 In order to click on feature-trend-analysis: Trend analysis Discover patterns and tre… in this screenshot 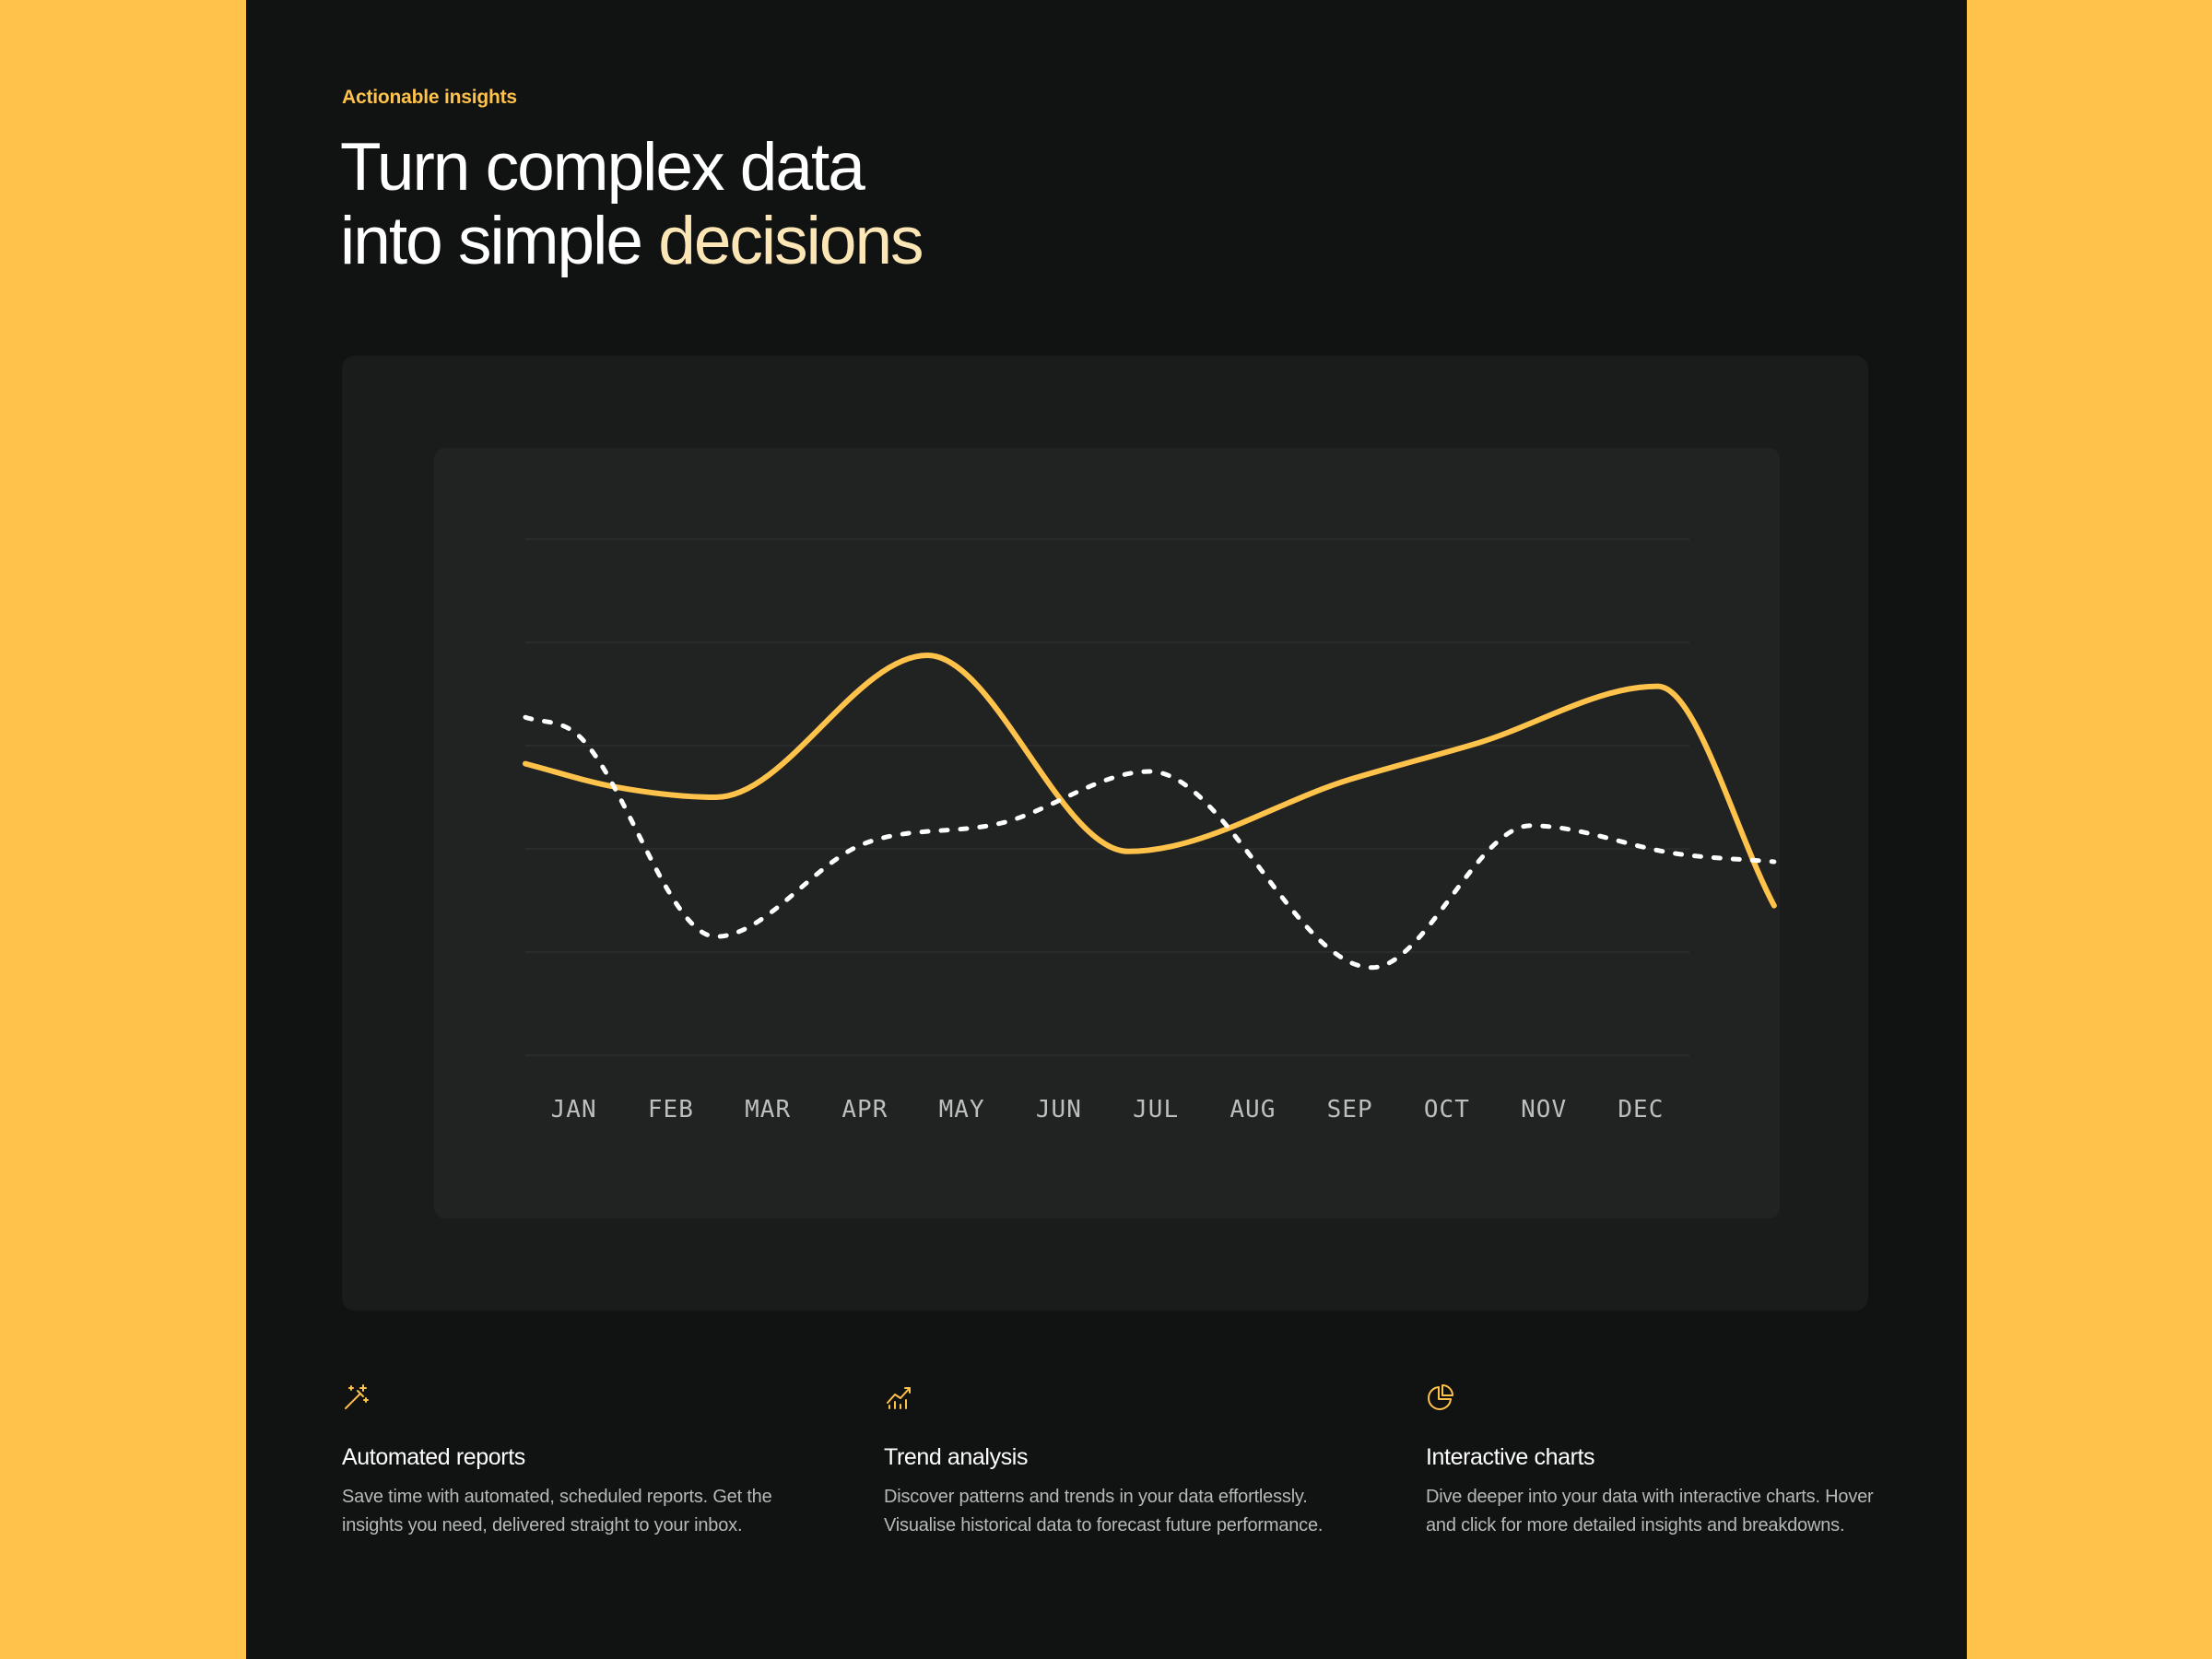, I will do `click(1119, 1458)`.